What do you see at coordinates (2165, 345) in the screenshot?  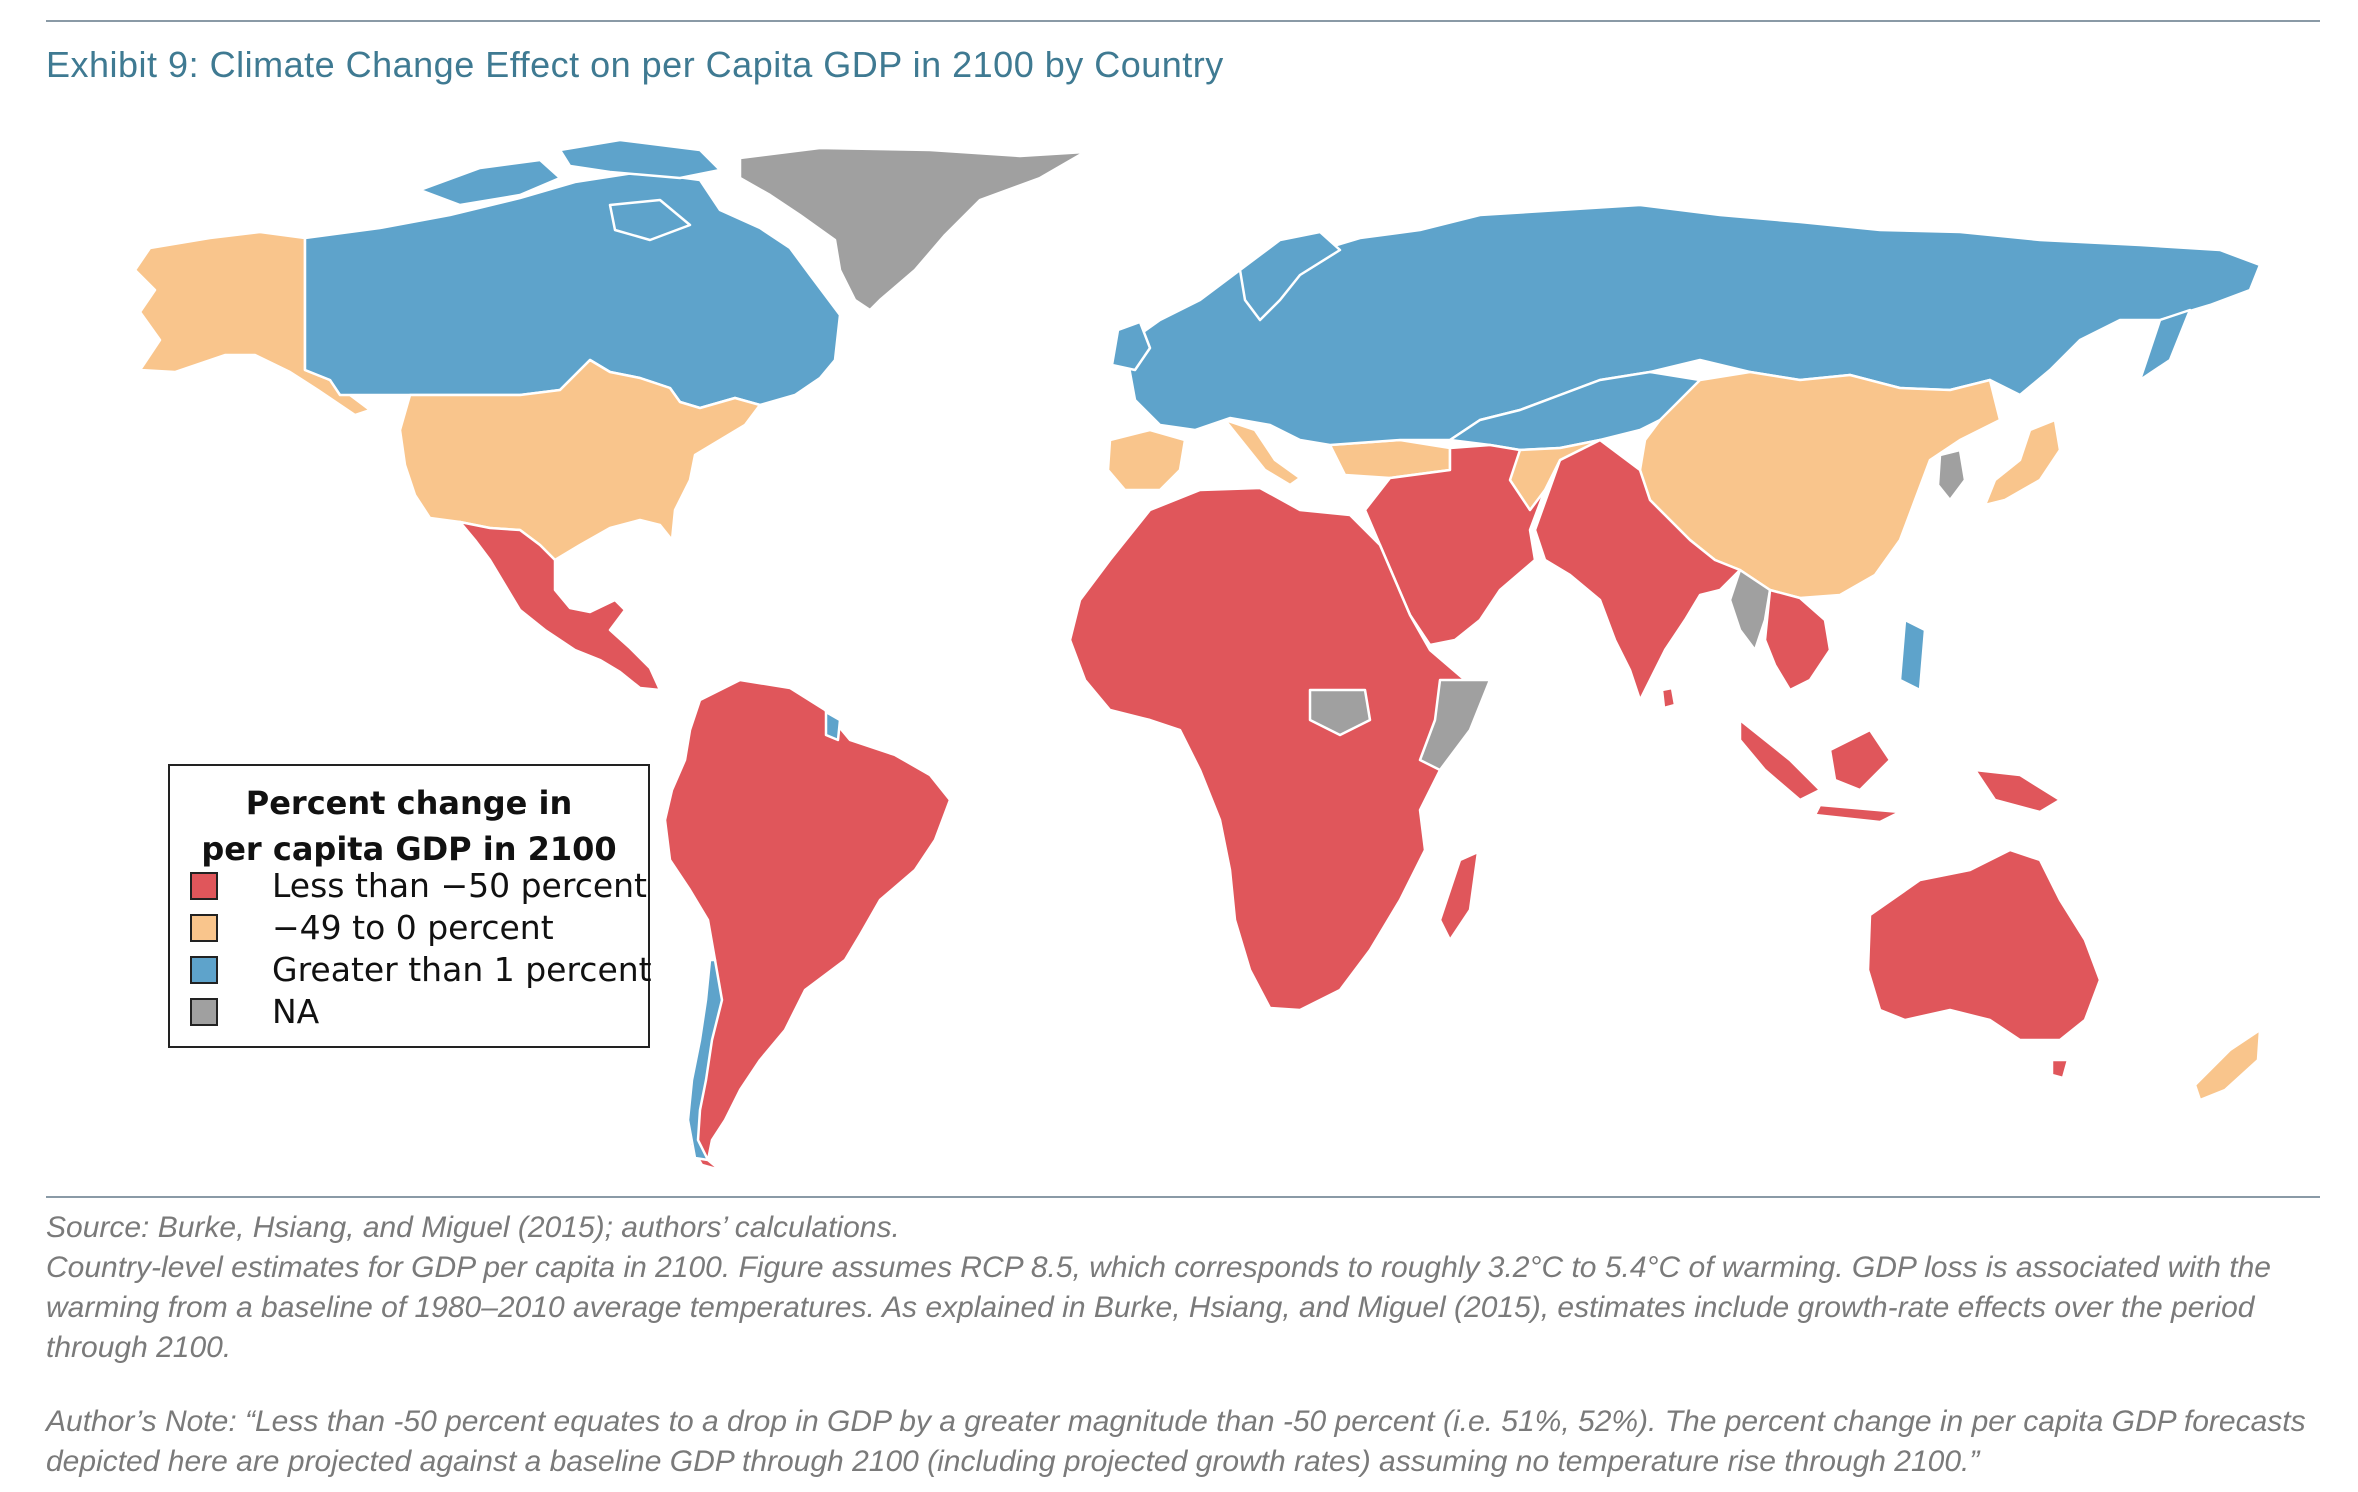 I see `region-kamchatka` at bounding box center [2165, 345].